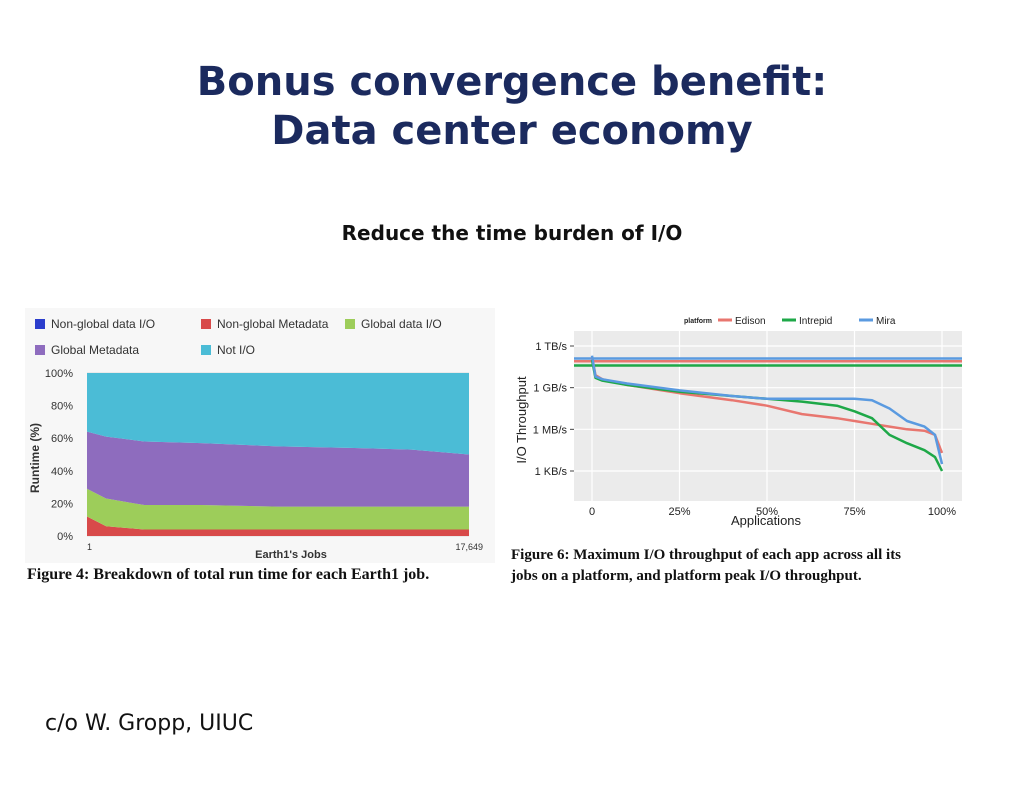 This screenshot has height=791, width=1024. I want to click on figure6-gridlines, so click(768, 416).